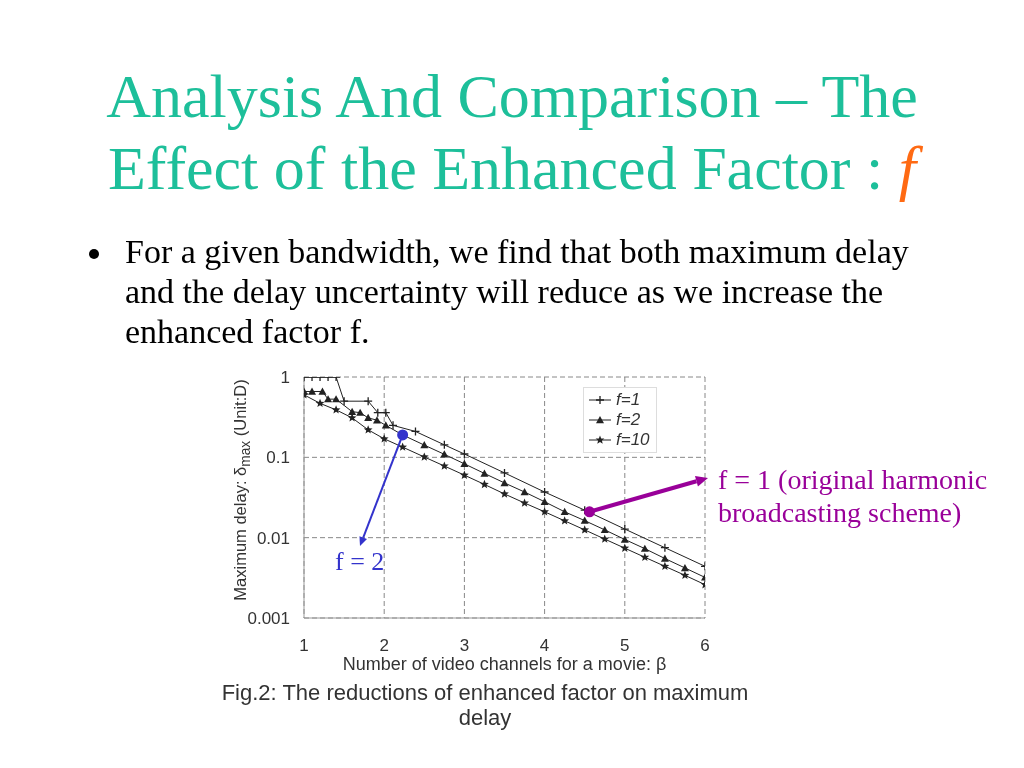 This screenshot has width=1024, height=768. What do you see at coordinates (625, 646) in the screenshot?
I see `x-tick-label: 5` at bounding box center [625, 646].